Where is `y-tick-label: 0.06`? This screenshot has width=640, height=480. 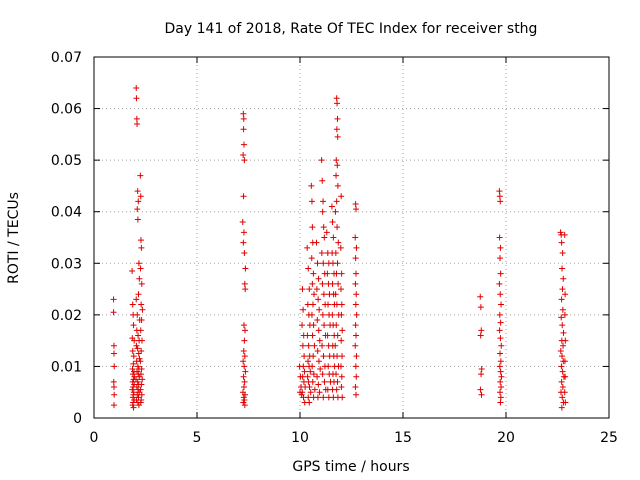
y-tick-label: 0.06 is located at coordinates (66, 110).